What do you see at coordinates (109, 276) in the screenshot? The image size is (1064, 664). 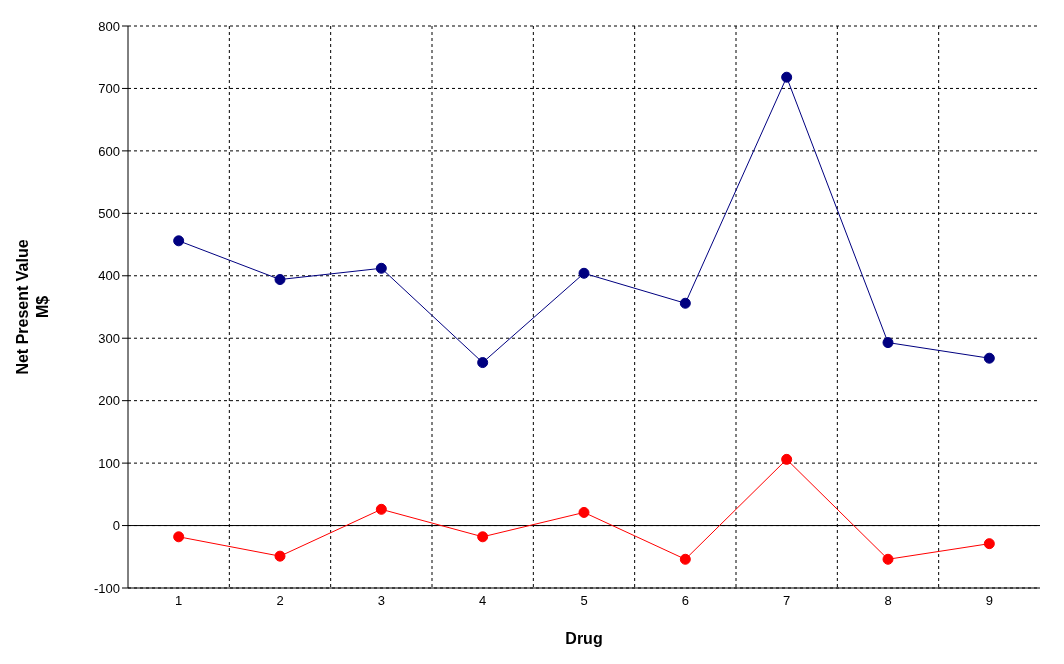 I see `y-tick-label: 400` at bounding box center [109, 276].